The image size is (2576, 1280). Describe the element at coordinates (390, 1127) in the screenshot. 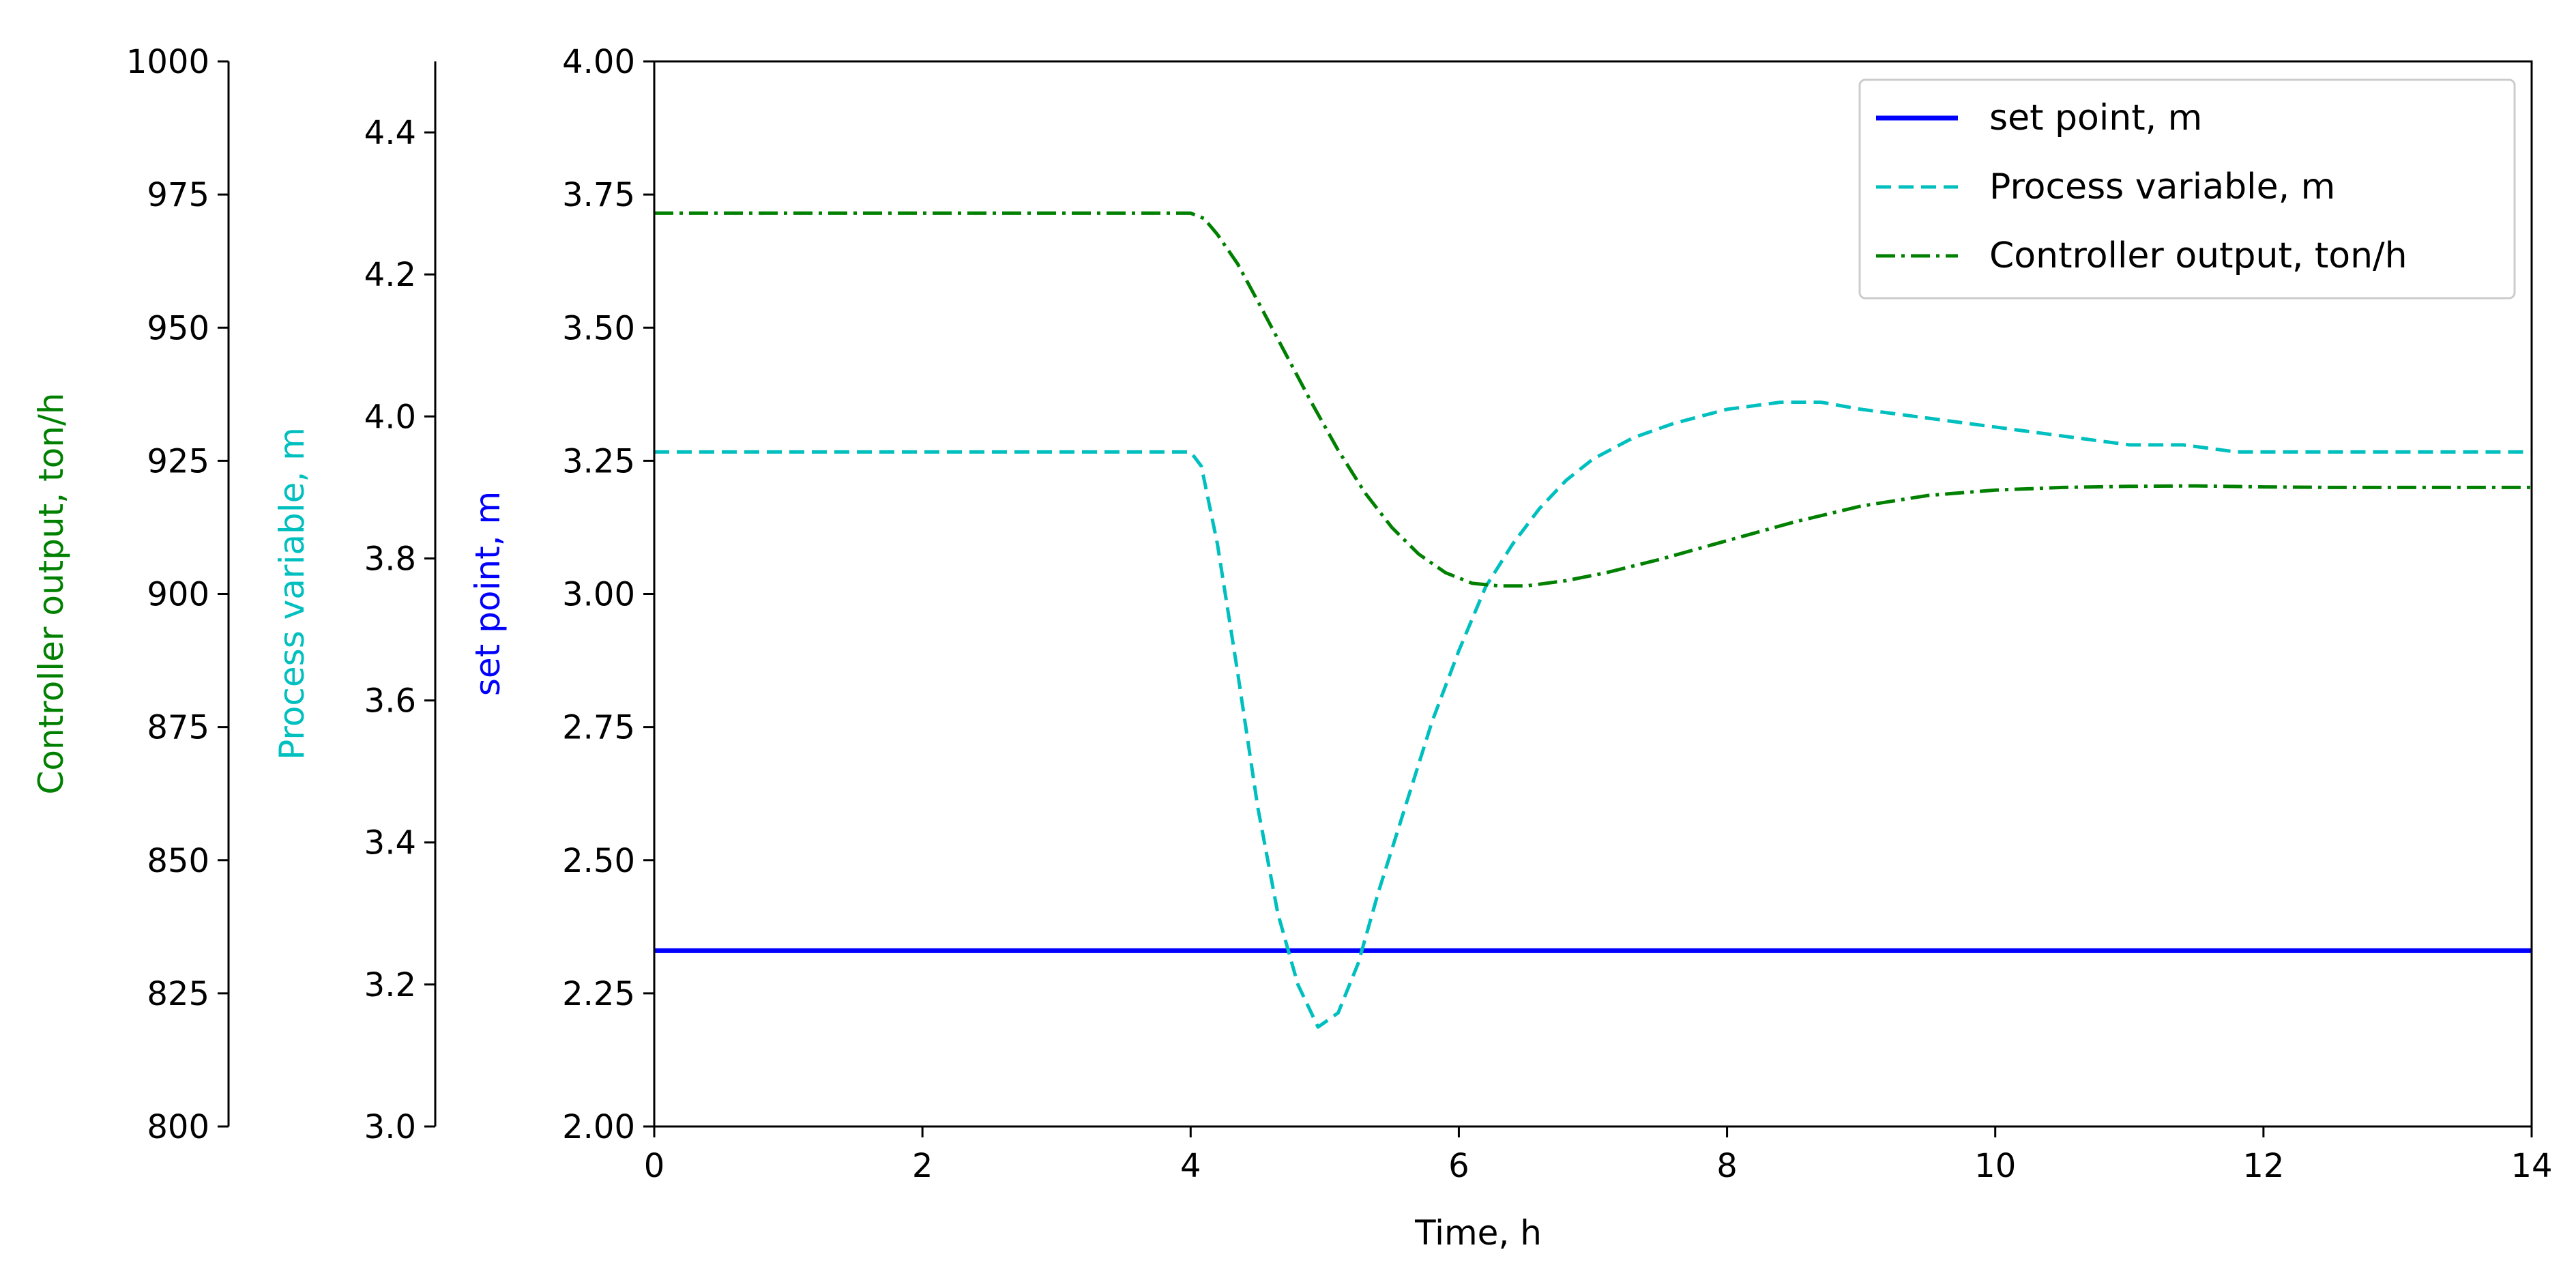

I see `process-variable-tick-label: 3.0` at that location.